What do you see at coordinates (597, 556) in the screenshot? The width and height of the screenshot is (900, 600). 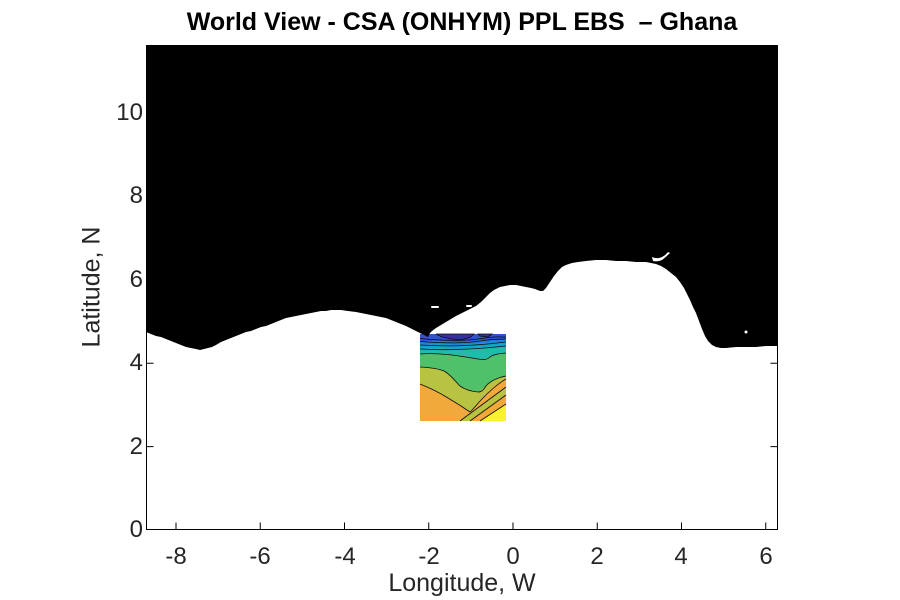 I see `x-tick-label: 2` at bounding box center [597, 556].